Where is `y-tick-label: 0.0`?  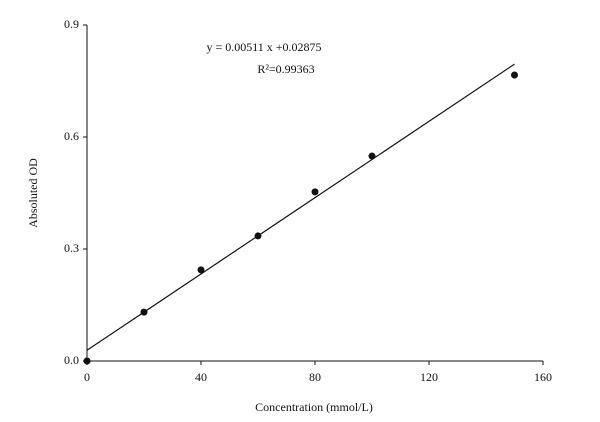 y-tick-label: 0.0 is located at coordinates (71, 360).